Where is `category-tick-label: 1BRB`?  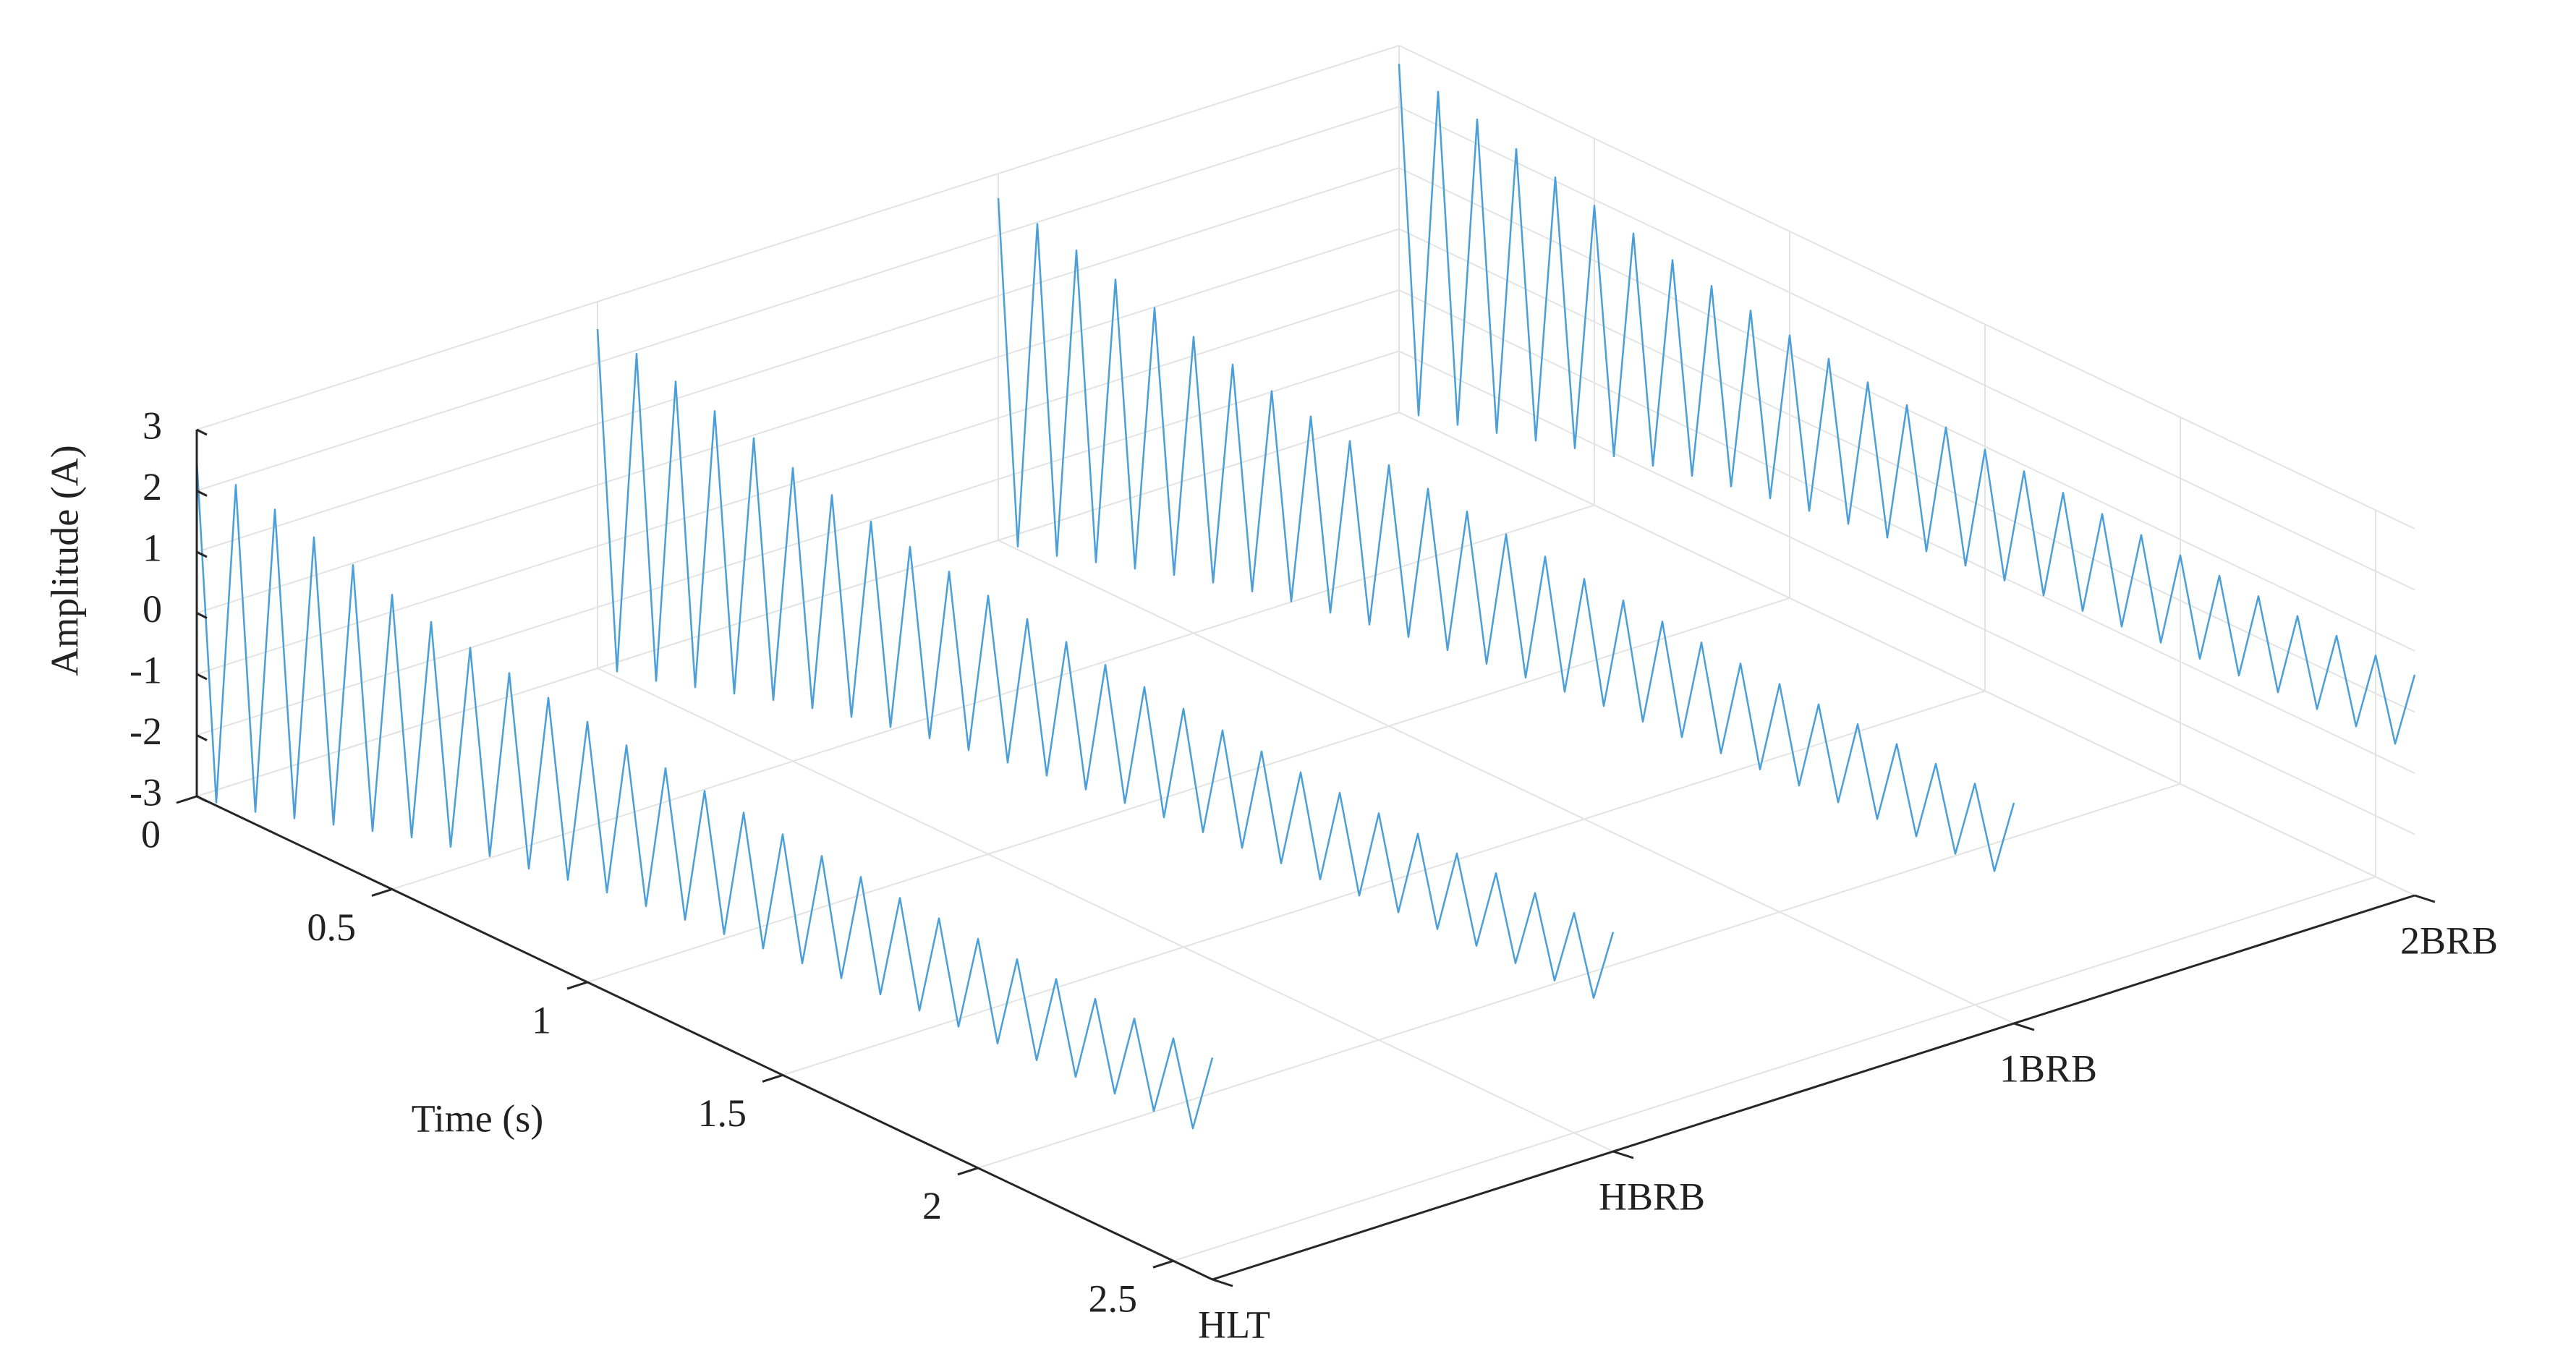 category-tick-label: 1BRB is located at coordinates (2048, 1068).